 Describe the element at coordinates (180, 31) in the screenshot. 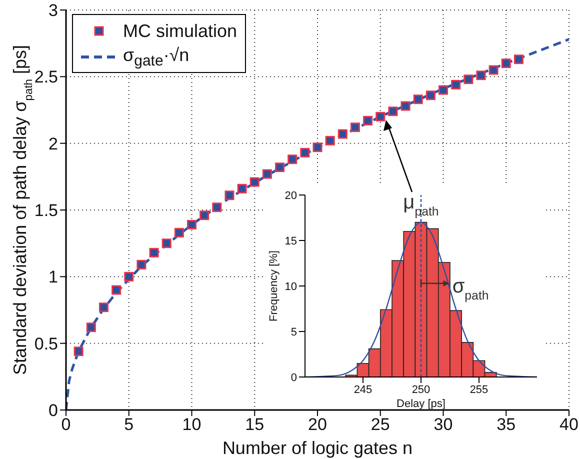

I see `legend-label: MC simulation` at that location.